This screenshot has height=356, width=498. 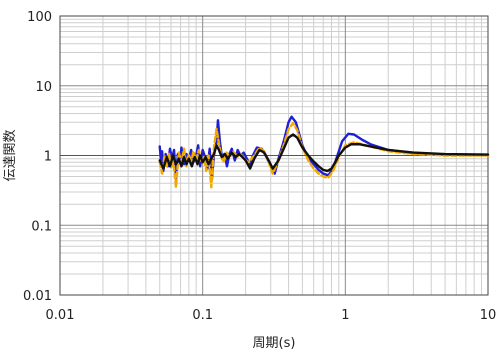 What do you see at coordinates (37, 157) in the screenshot?
I see `y-tick-labels: 0.01 0.1 1 10 100` at bounding box center [37, 157].